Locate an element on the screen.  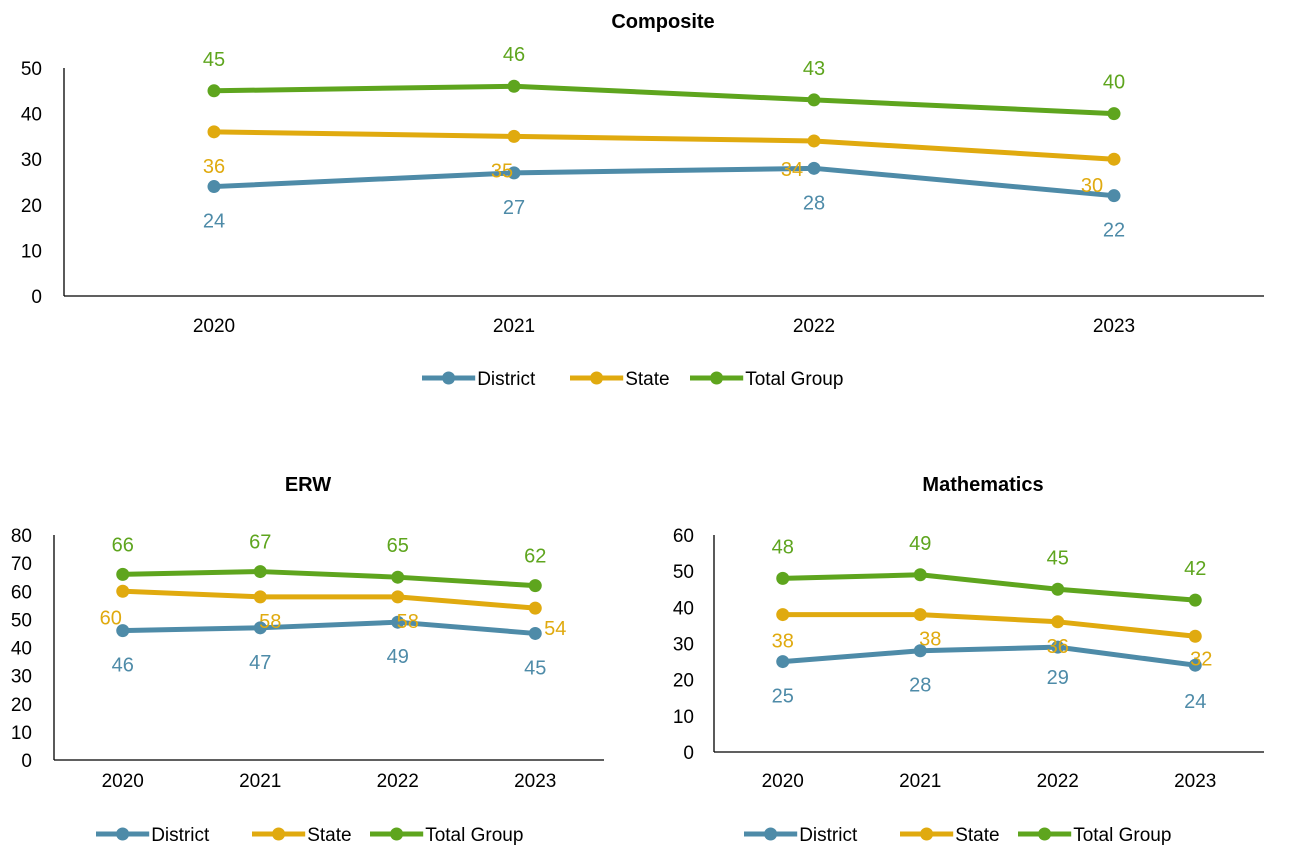
legend-item: State is located at coordinates (302, 835).